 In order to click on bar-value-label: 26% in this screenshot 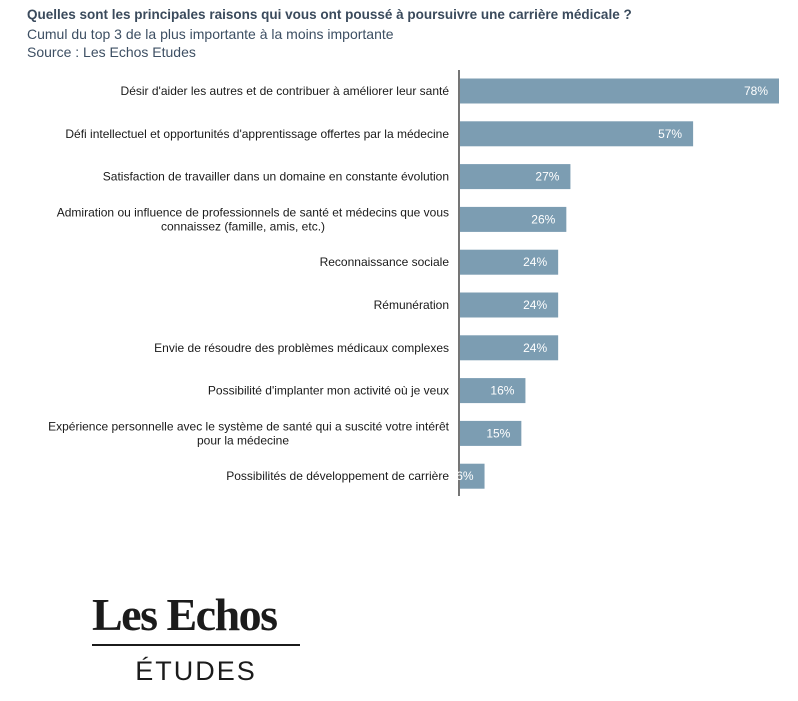, I will do `click(543, 219)`.